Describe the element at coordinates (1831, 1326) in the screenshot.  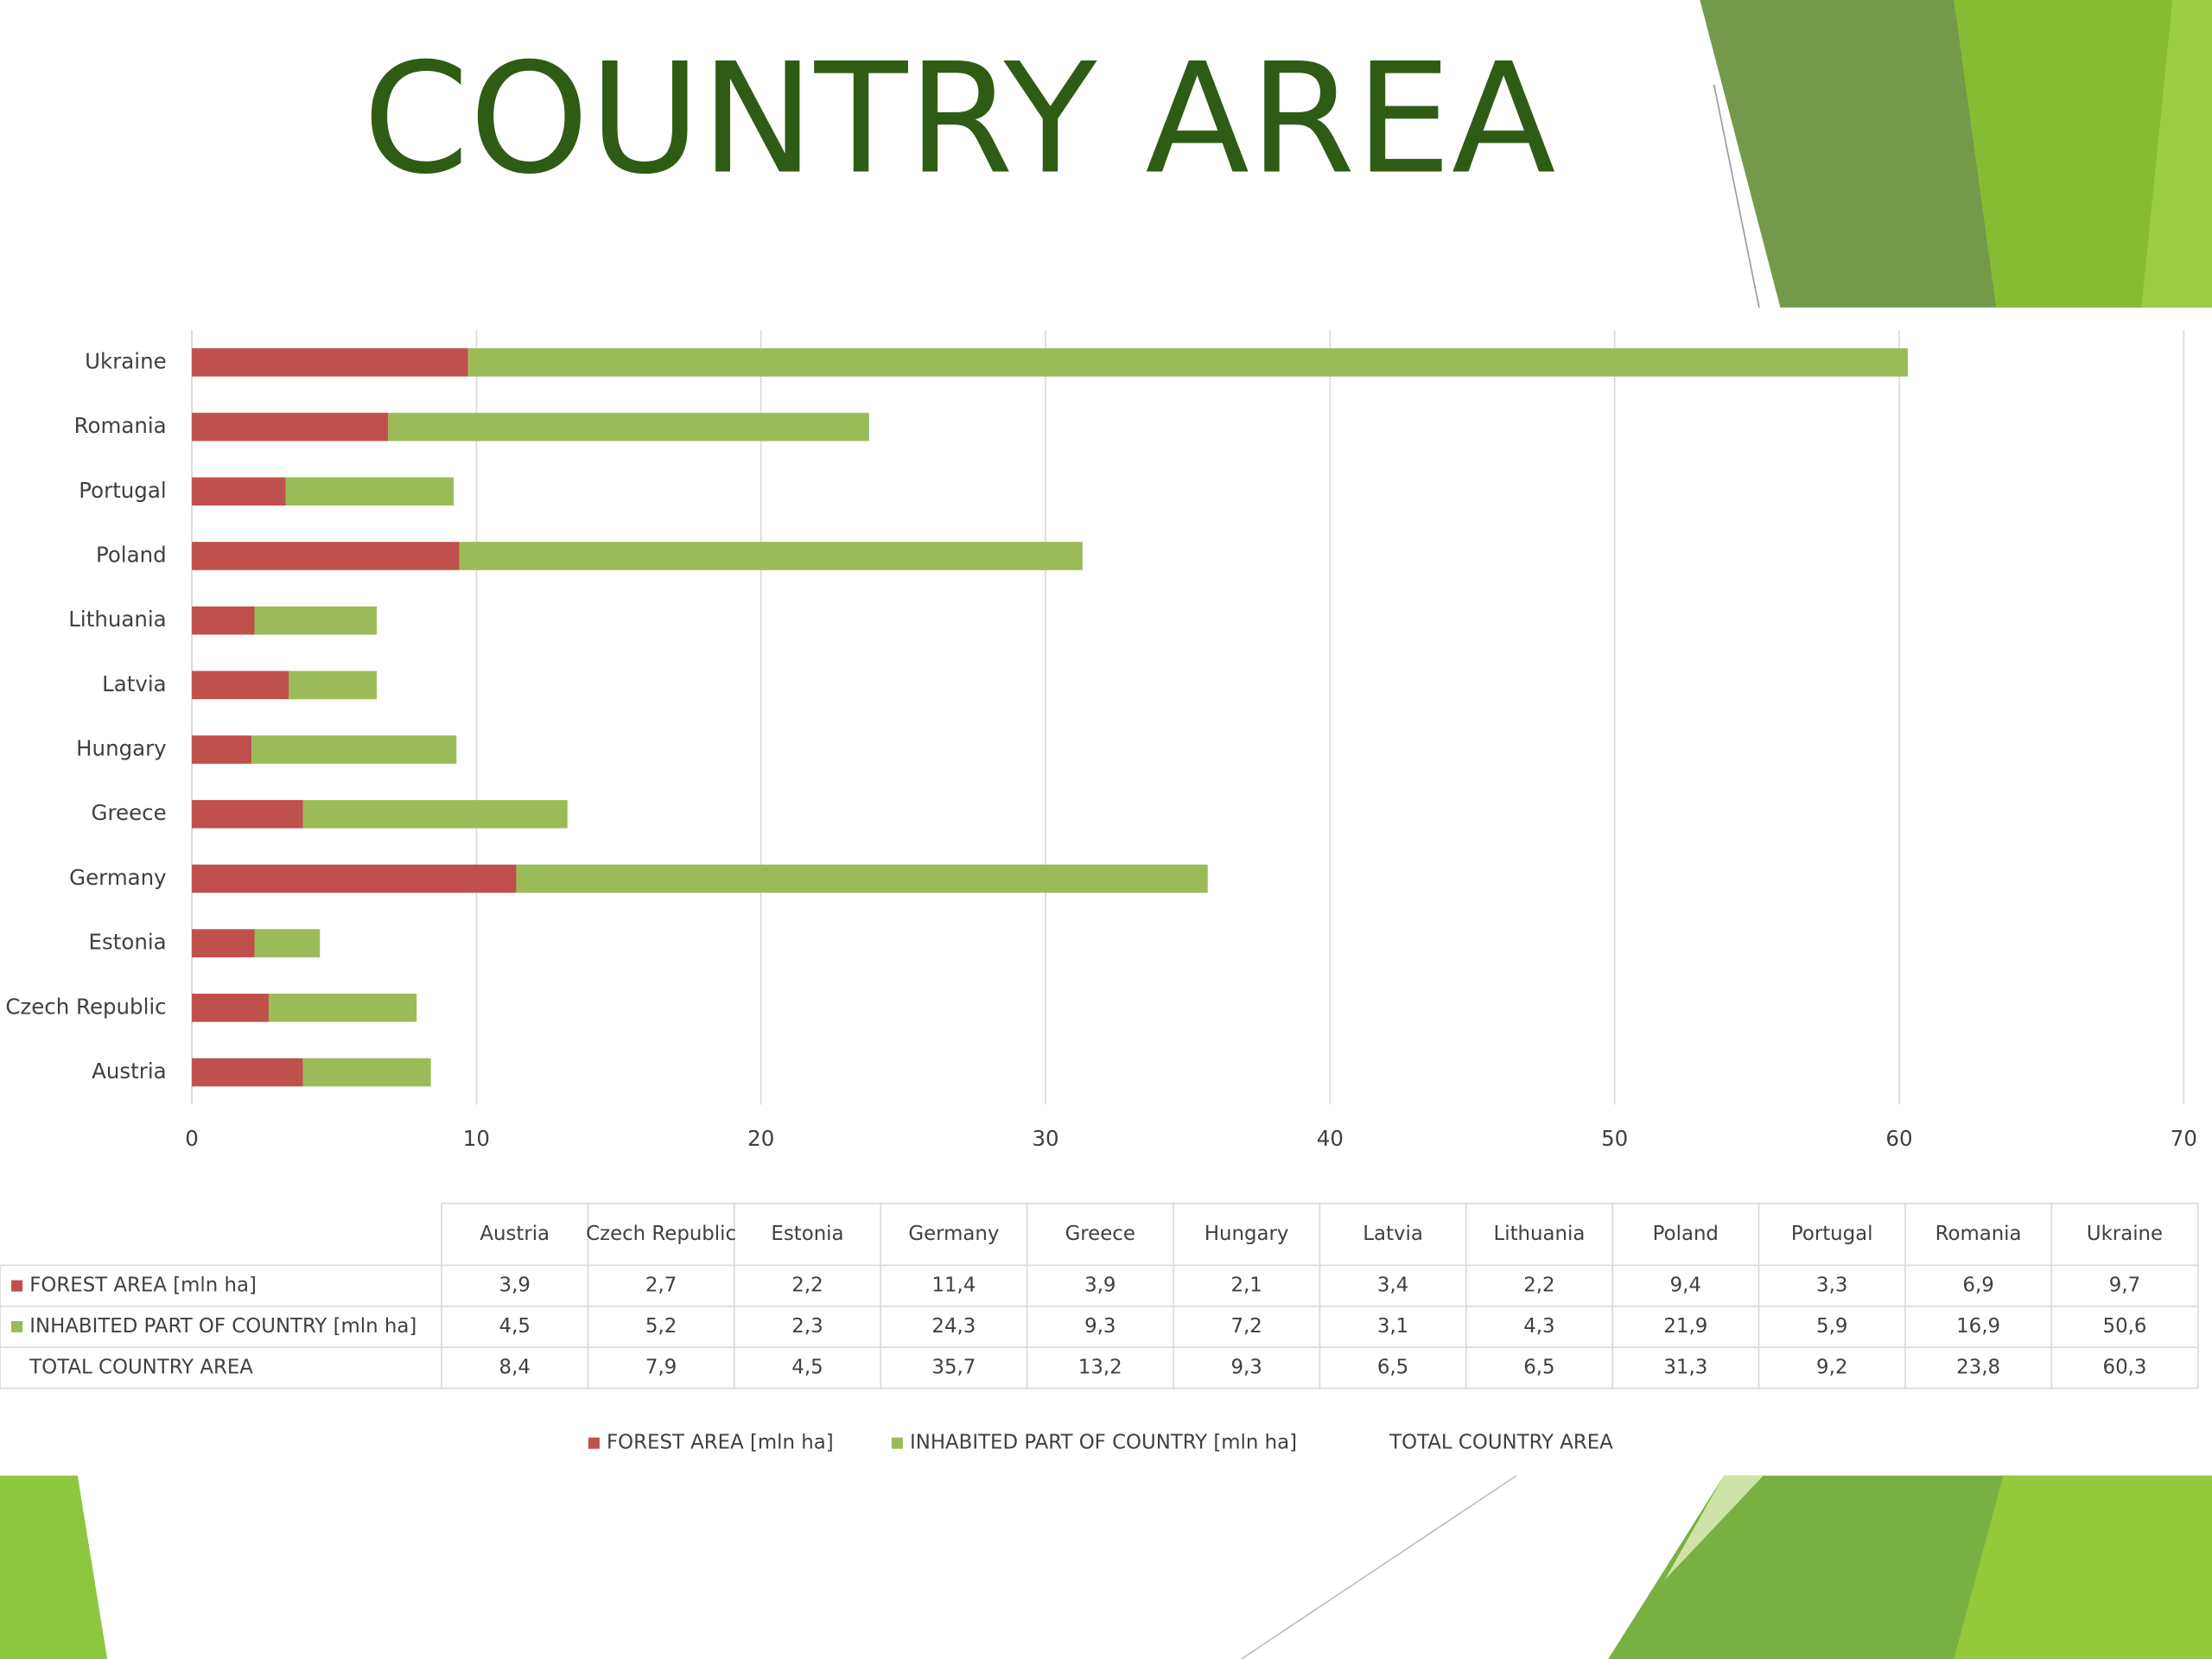
I see `table-cell: 5,9` at that location.